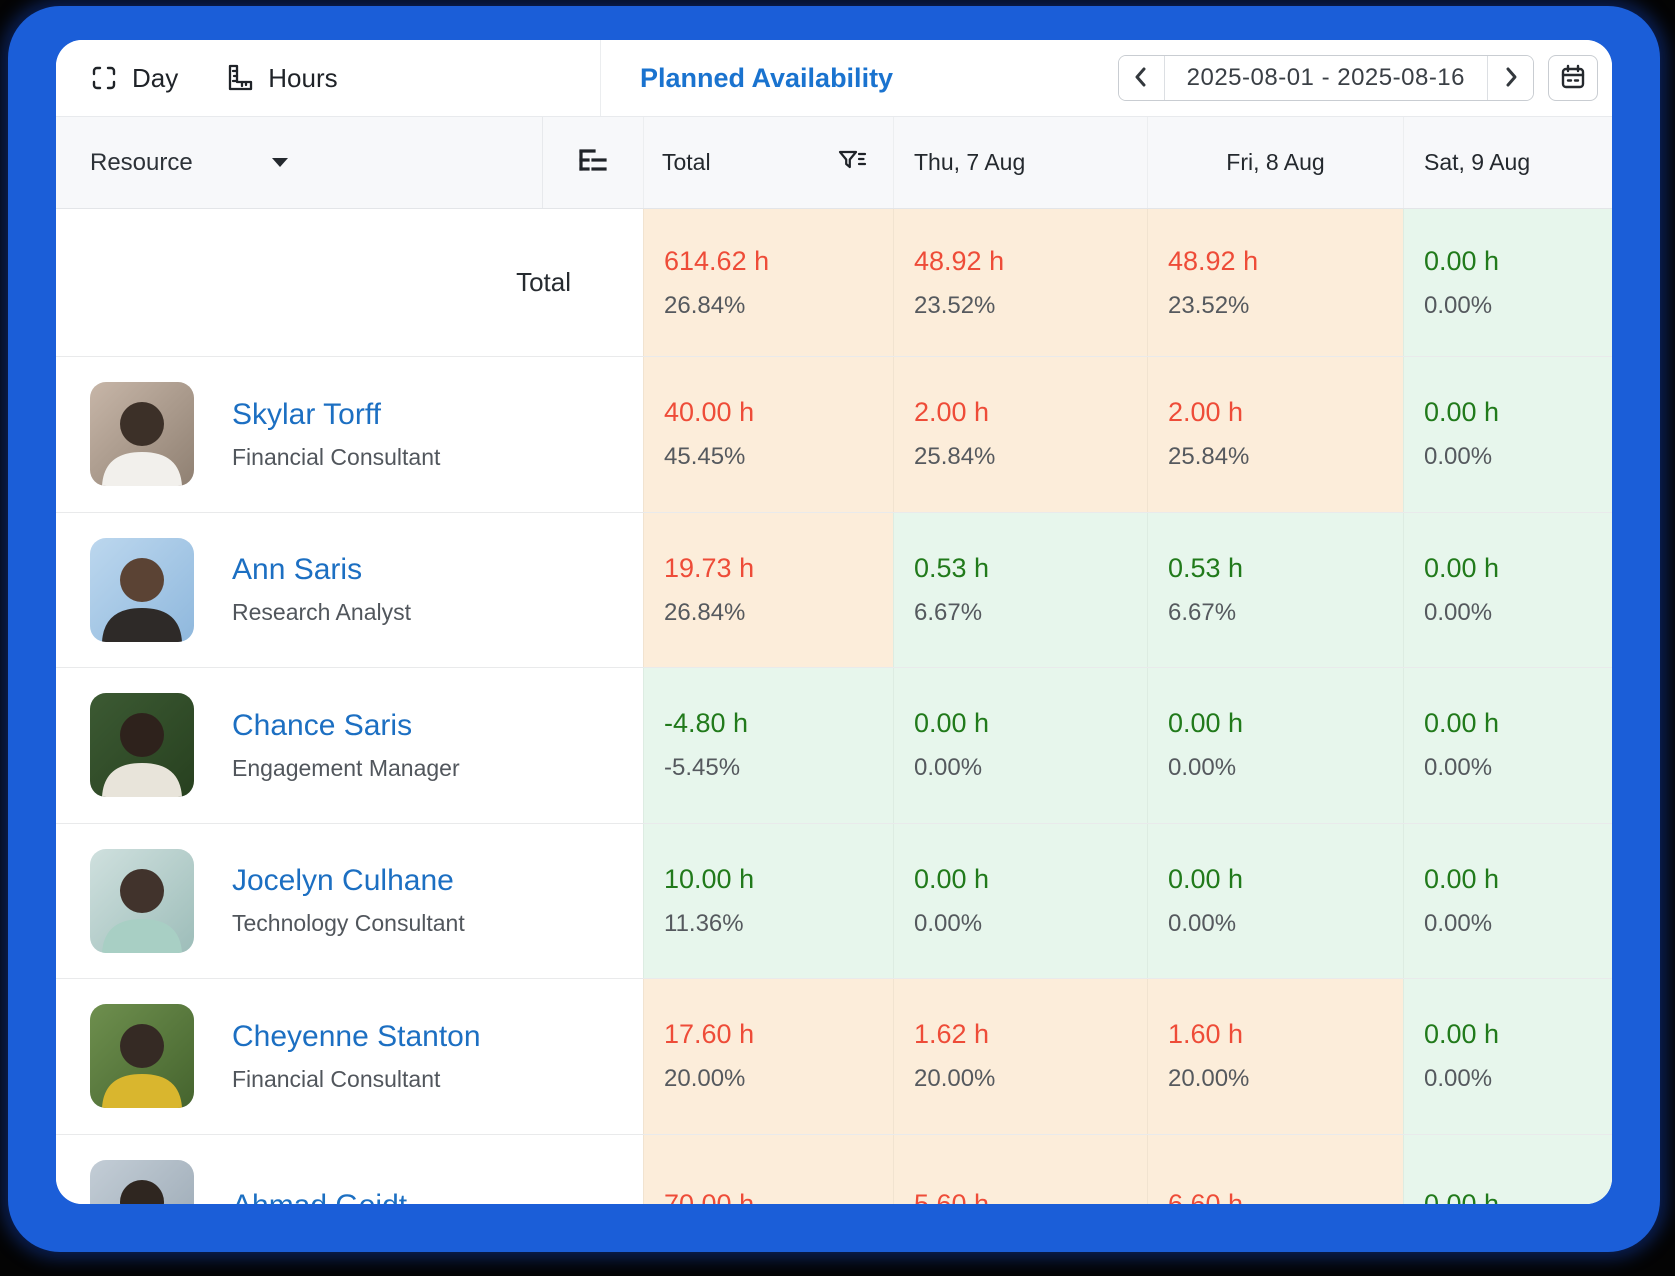  What do you see at coordinates (948, 612) in the screenshot?
I see `percent-value: 6.67%` at bounding box center [948, 612].